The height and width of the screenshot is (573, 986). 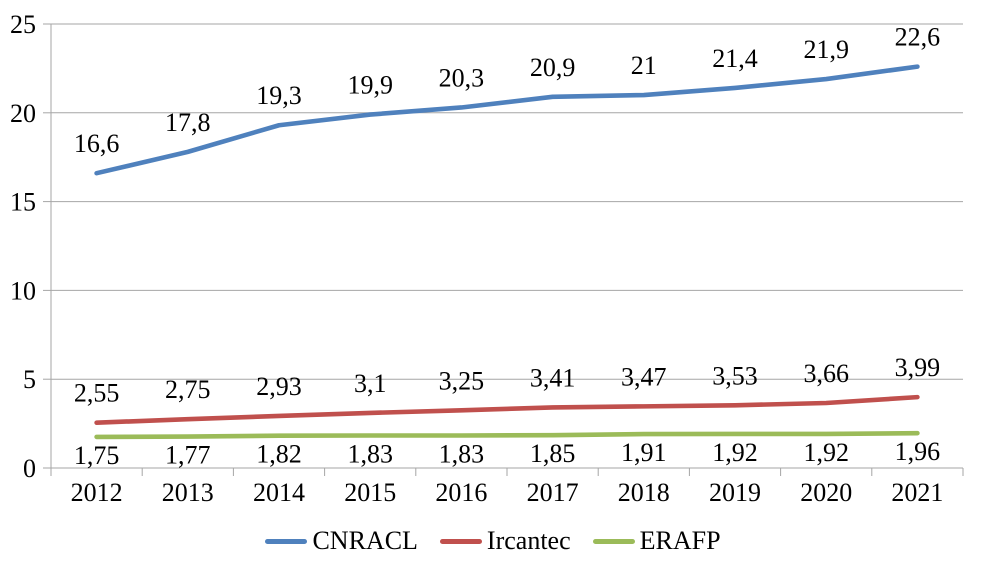 What do you see at coordinates (23, 202) in the screenshot?
I see `y-tick-label: 15` at bounding box center [23, 202].